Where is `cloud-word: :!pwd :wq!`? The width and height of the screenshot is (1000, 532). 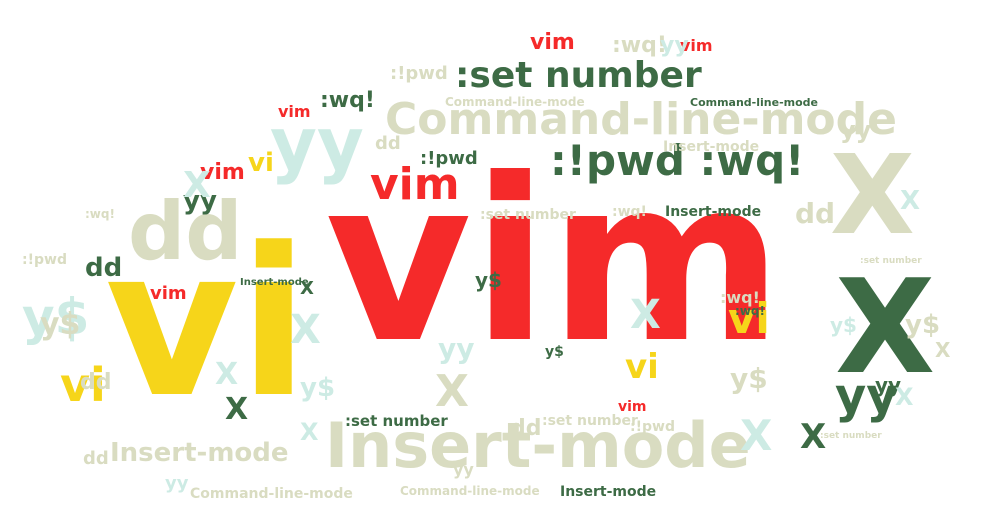 cloud-word: :!pwd :wq! is located at coordinates (677, 160).